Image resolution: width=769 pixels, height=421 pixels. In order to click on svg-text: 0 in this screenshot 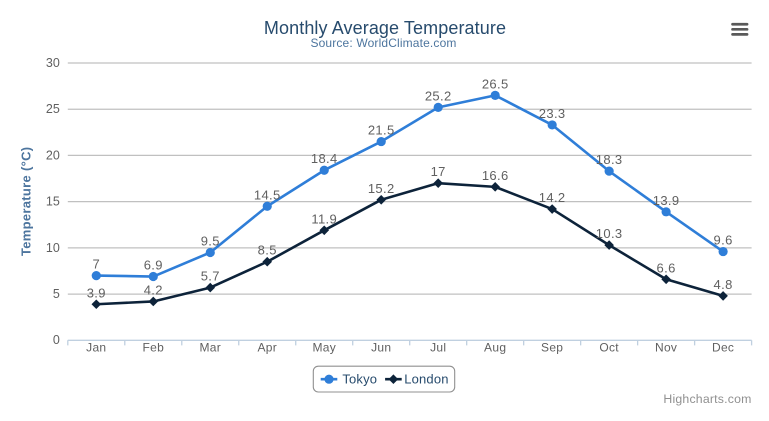, I will do `click(56, 340)`.